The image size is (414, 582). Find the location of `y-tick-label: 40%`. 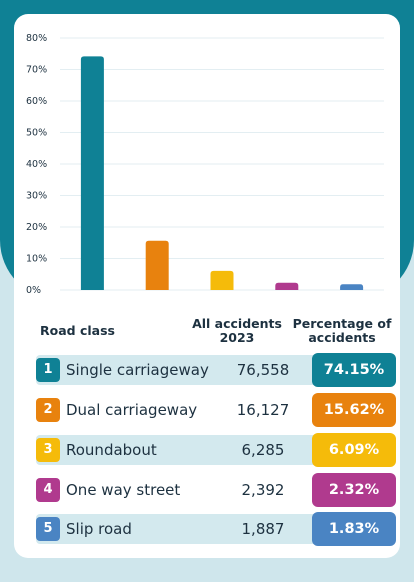

y-tick-label: 40% is located at coordinates (36, 164).